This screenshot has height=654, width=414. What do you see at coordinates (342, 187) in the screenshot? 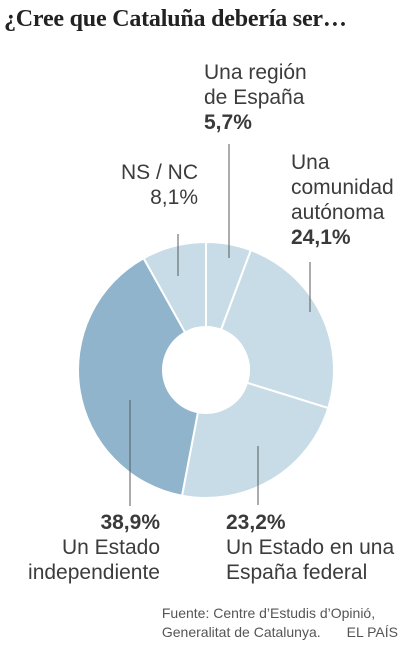
I see `label-autonoma-line2: comunidad` at bounding box center [342, 187].